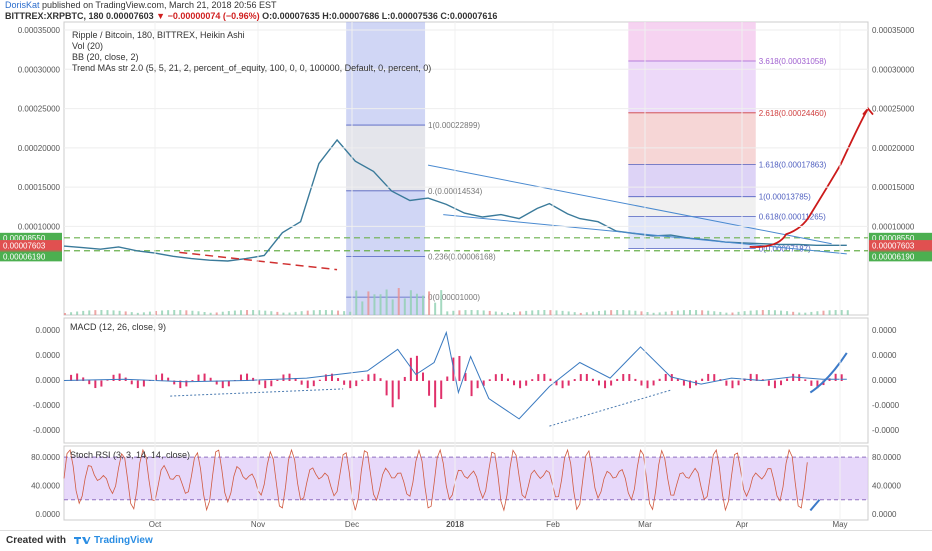 The height and width of the screenshot is (551, 932). What do you see at coordinates (123, 540) in the screenshot?
I see `tradingview-brand-link: TradingView` at bounding box center [123, 540].